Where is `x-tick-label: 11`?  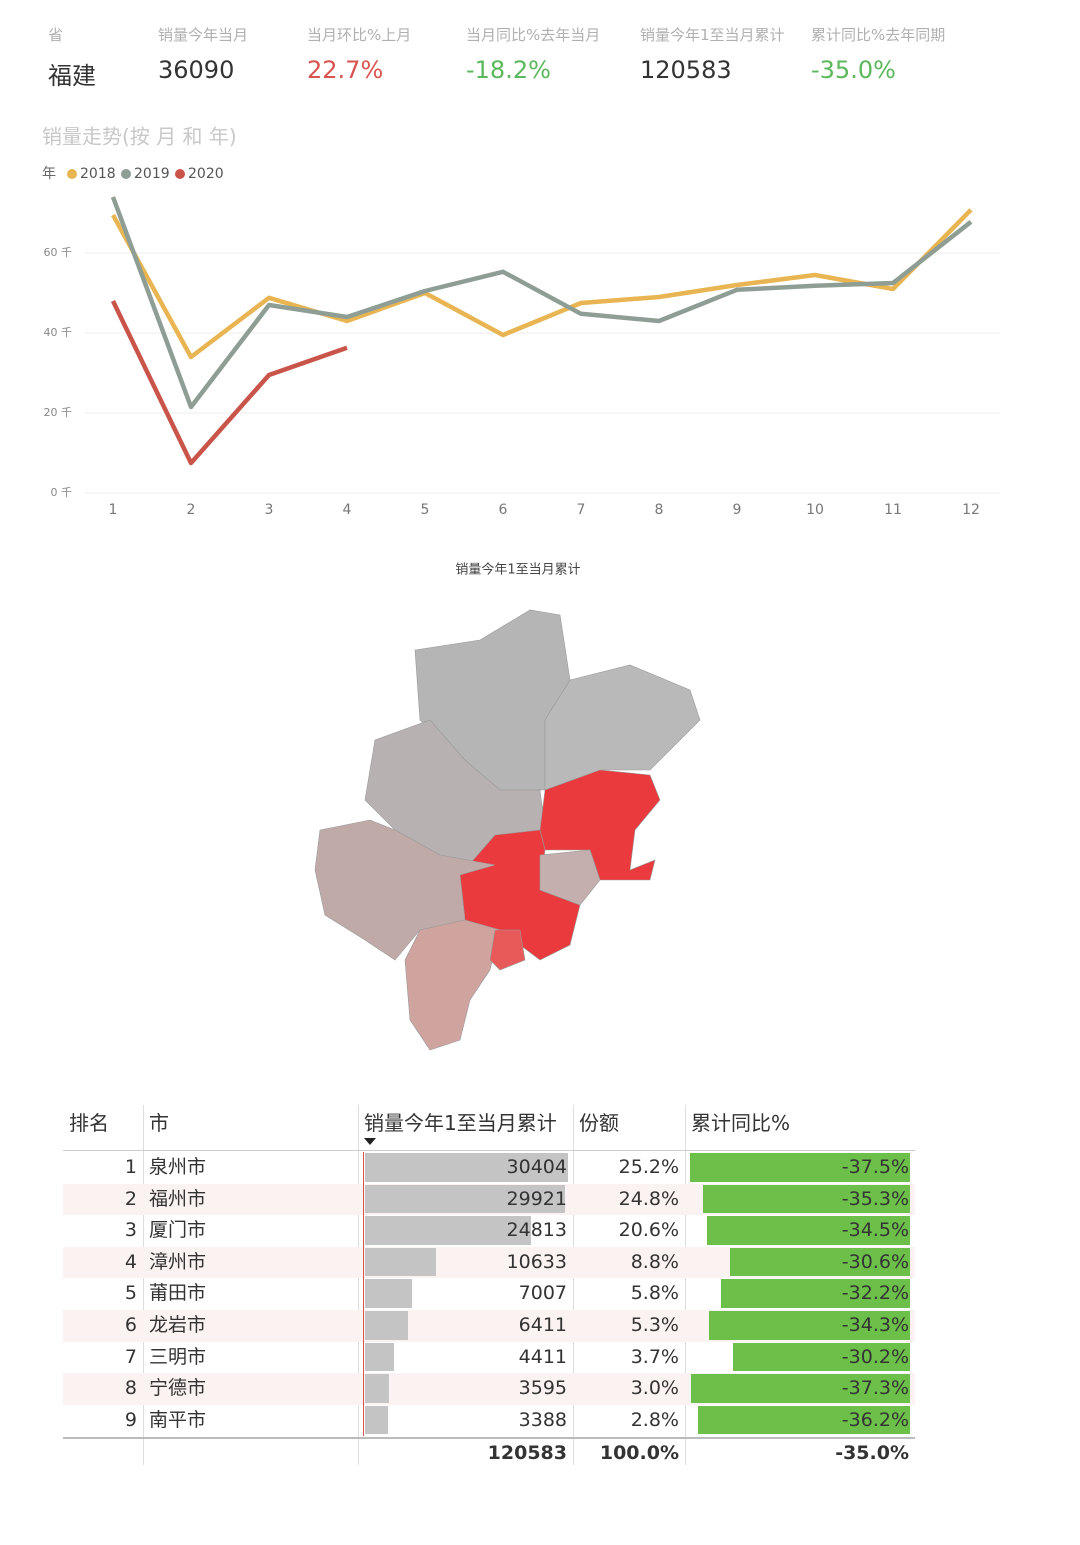 x-tick-label: 11 is located at coordinates (893, 510).